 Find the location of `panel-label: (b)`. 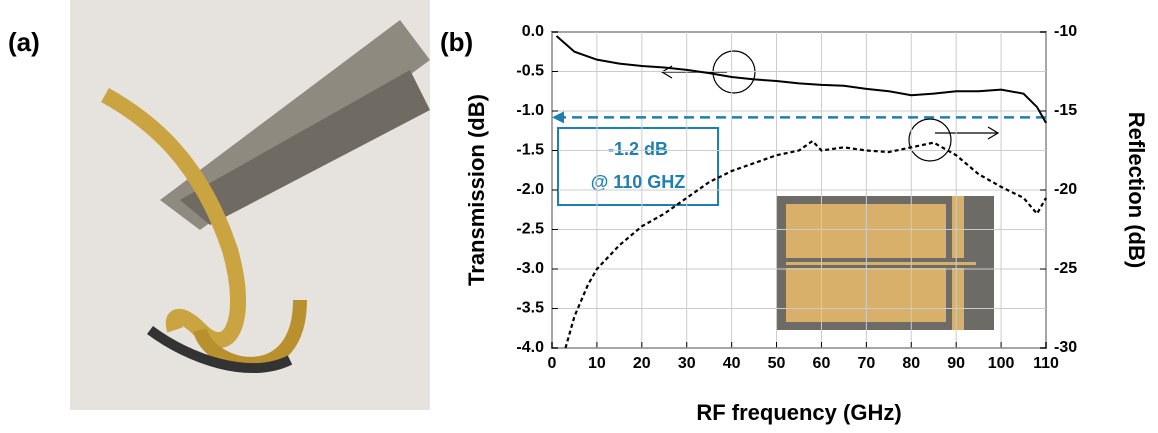

panel-label: (b) is located at coordinates (456, 42).